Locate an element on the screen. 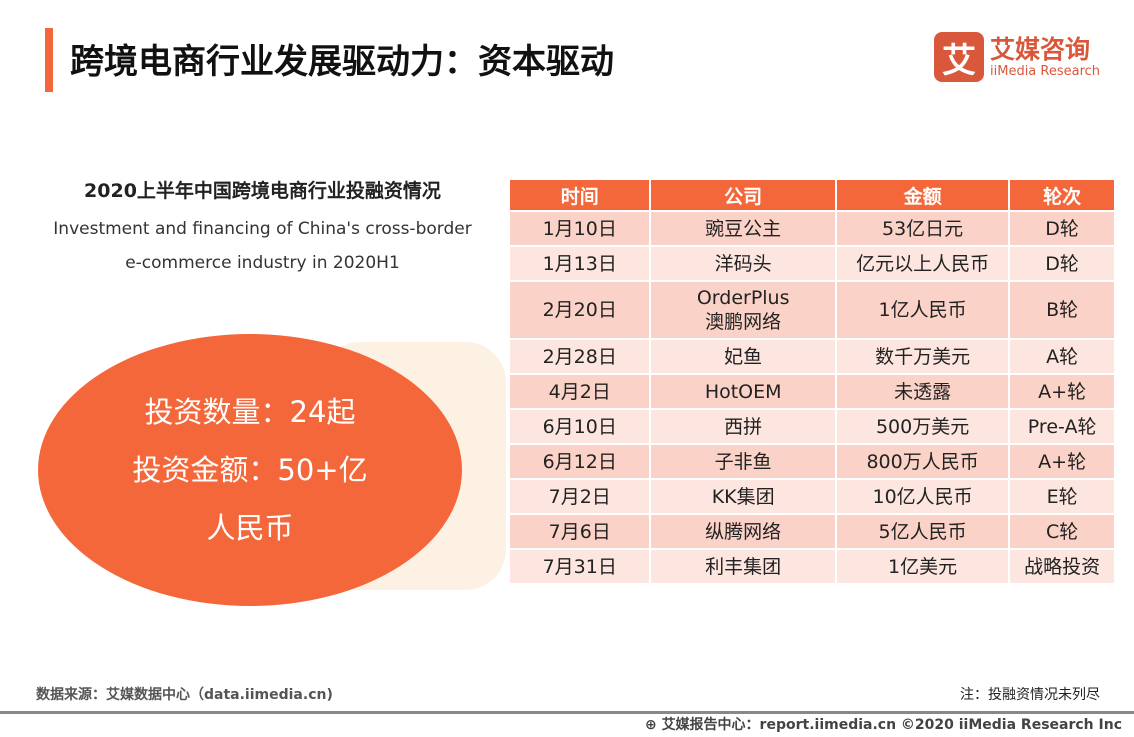 The image size is (1134, 737). table-cell: KK集团 is located at coordinates (743, 496).